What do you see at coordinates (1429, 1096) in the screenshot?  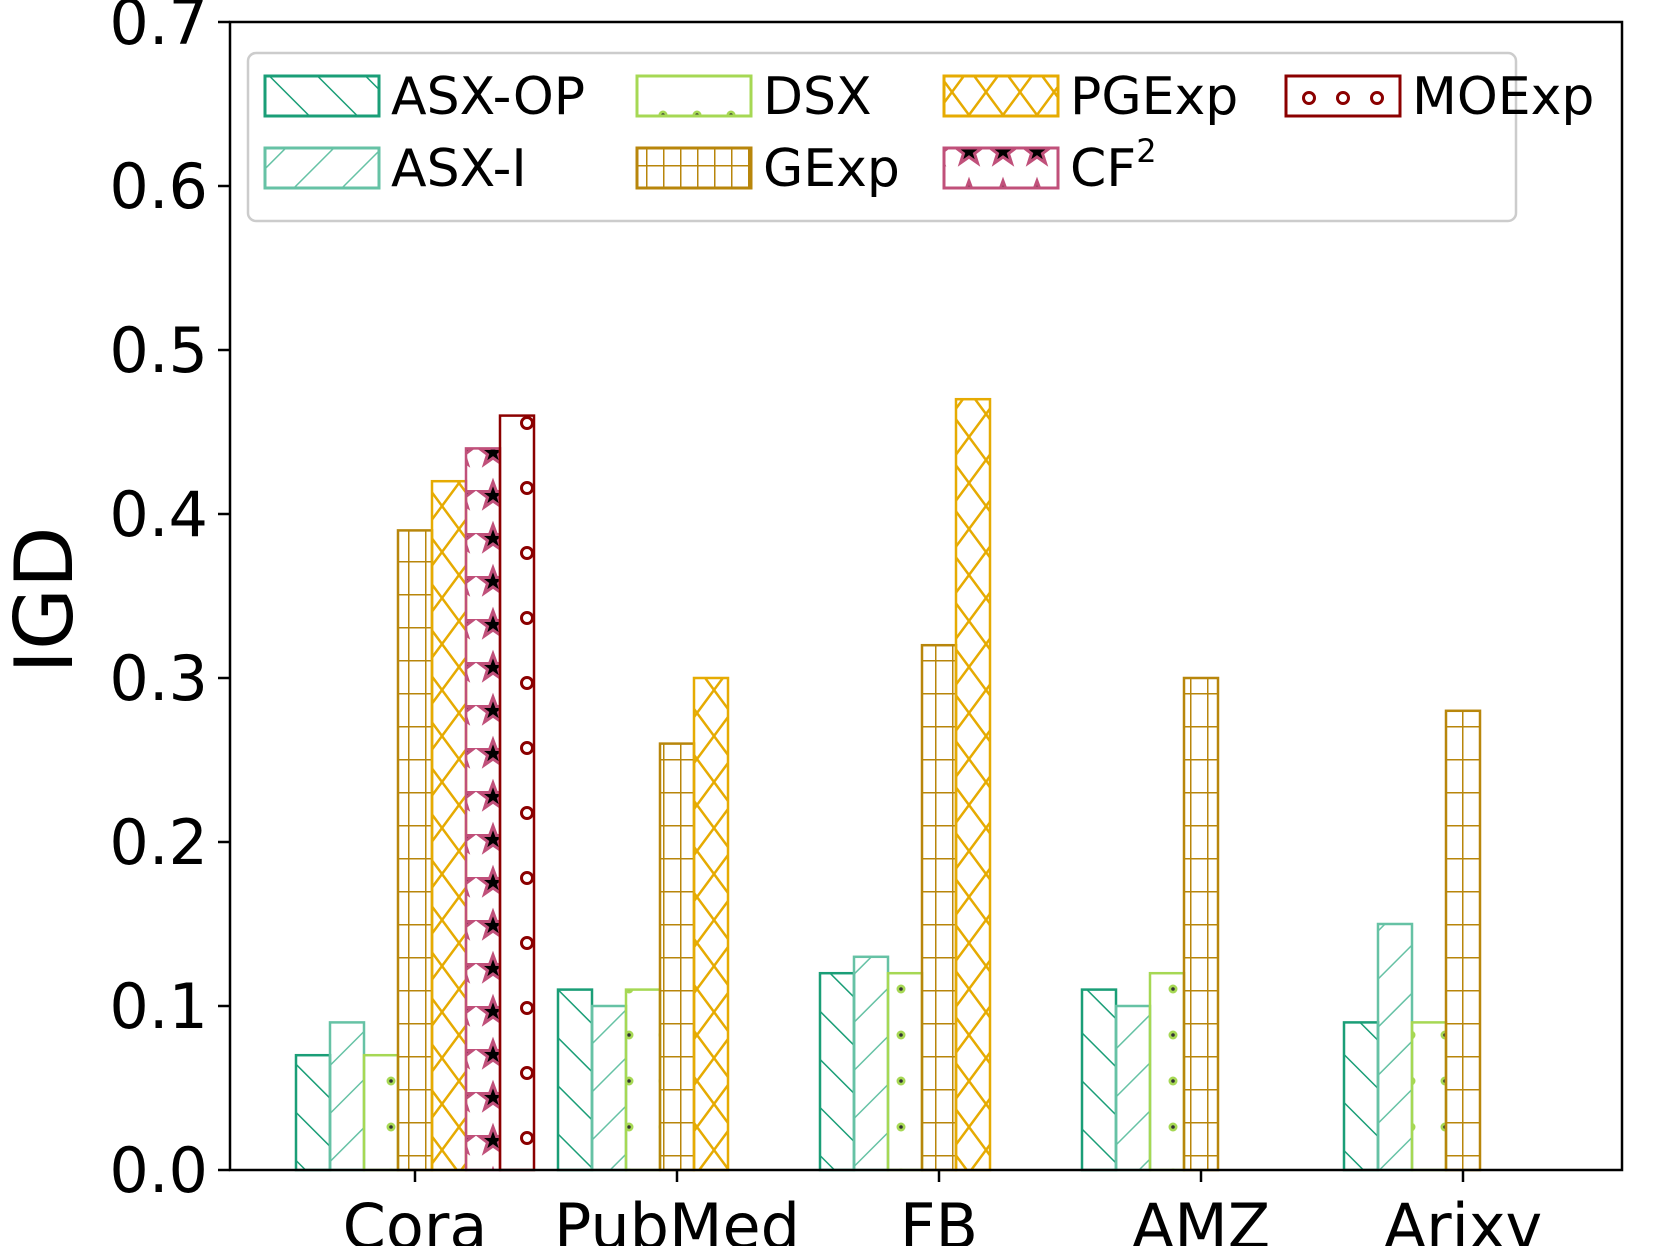 I see `bar-dsx-arixv` at bounding box center [1429, 1096].